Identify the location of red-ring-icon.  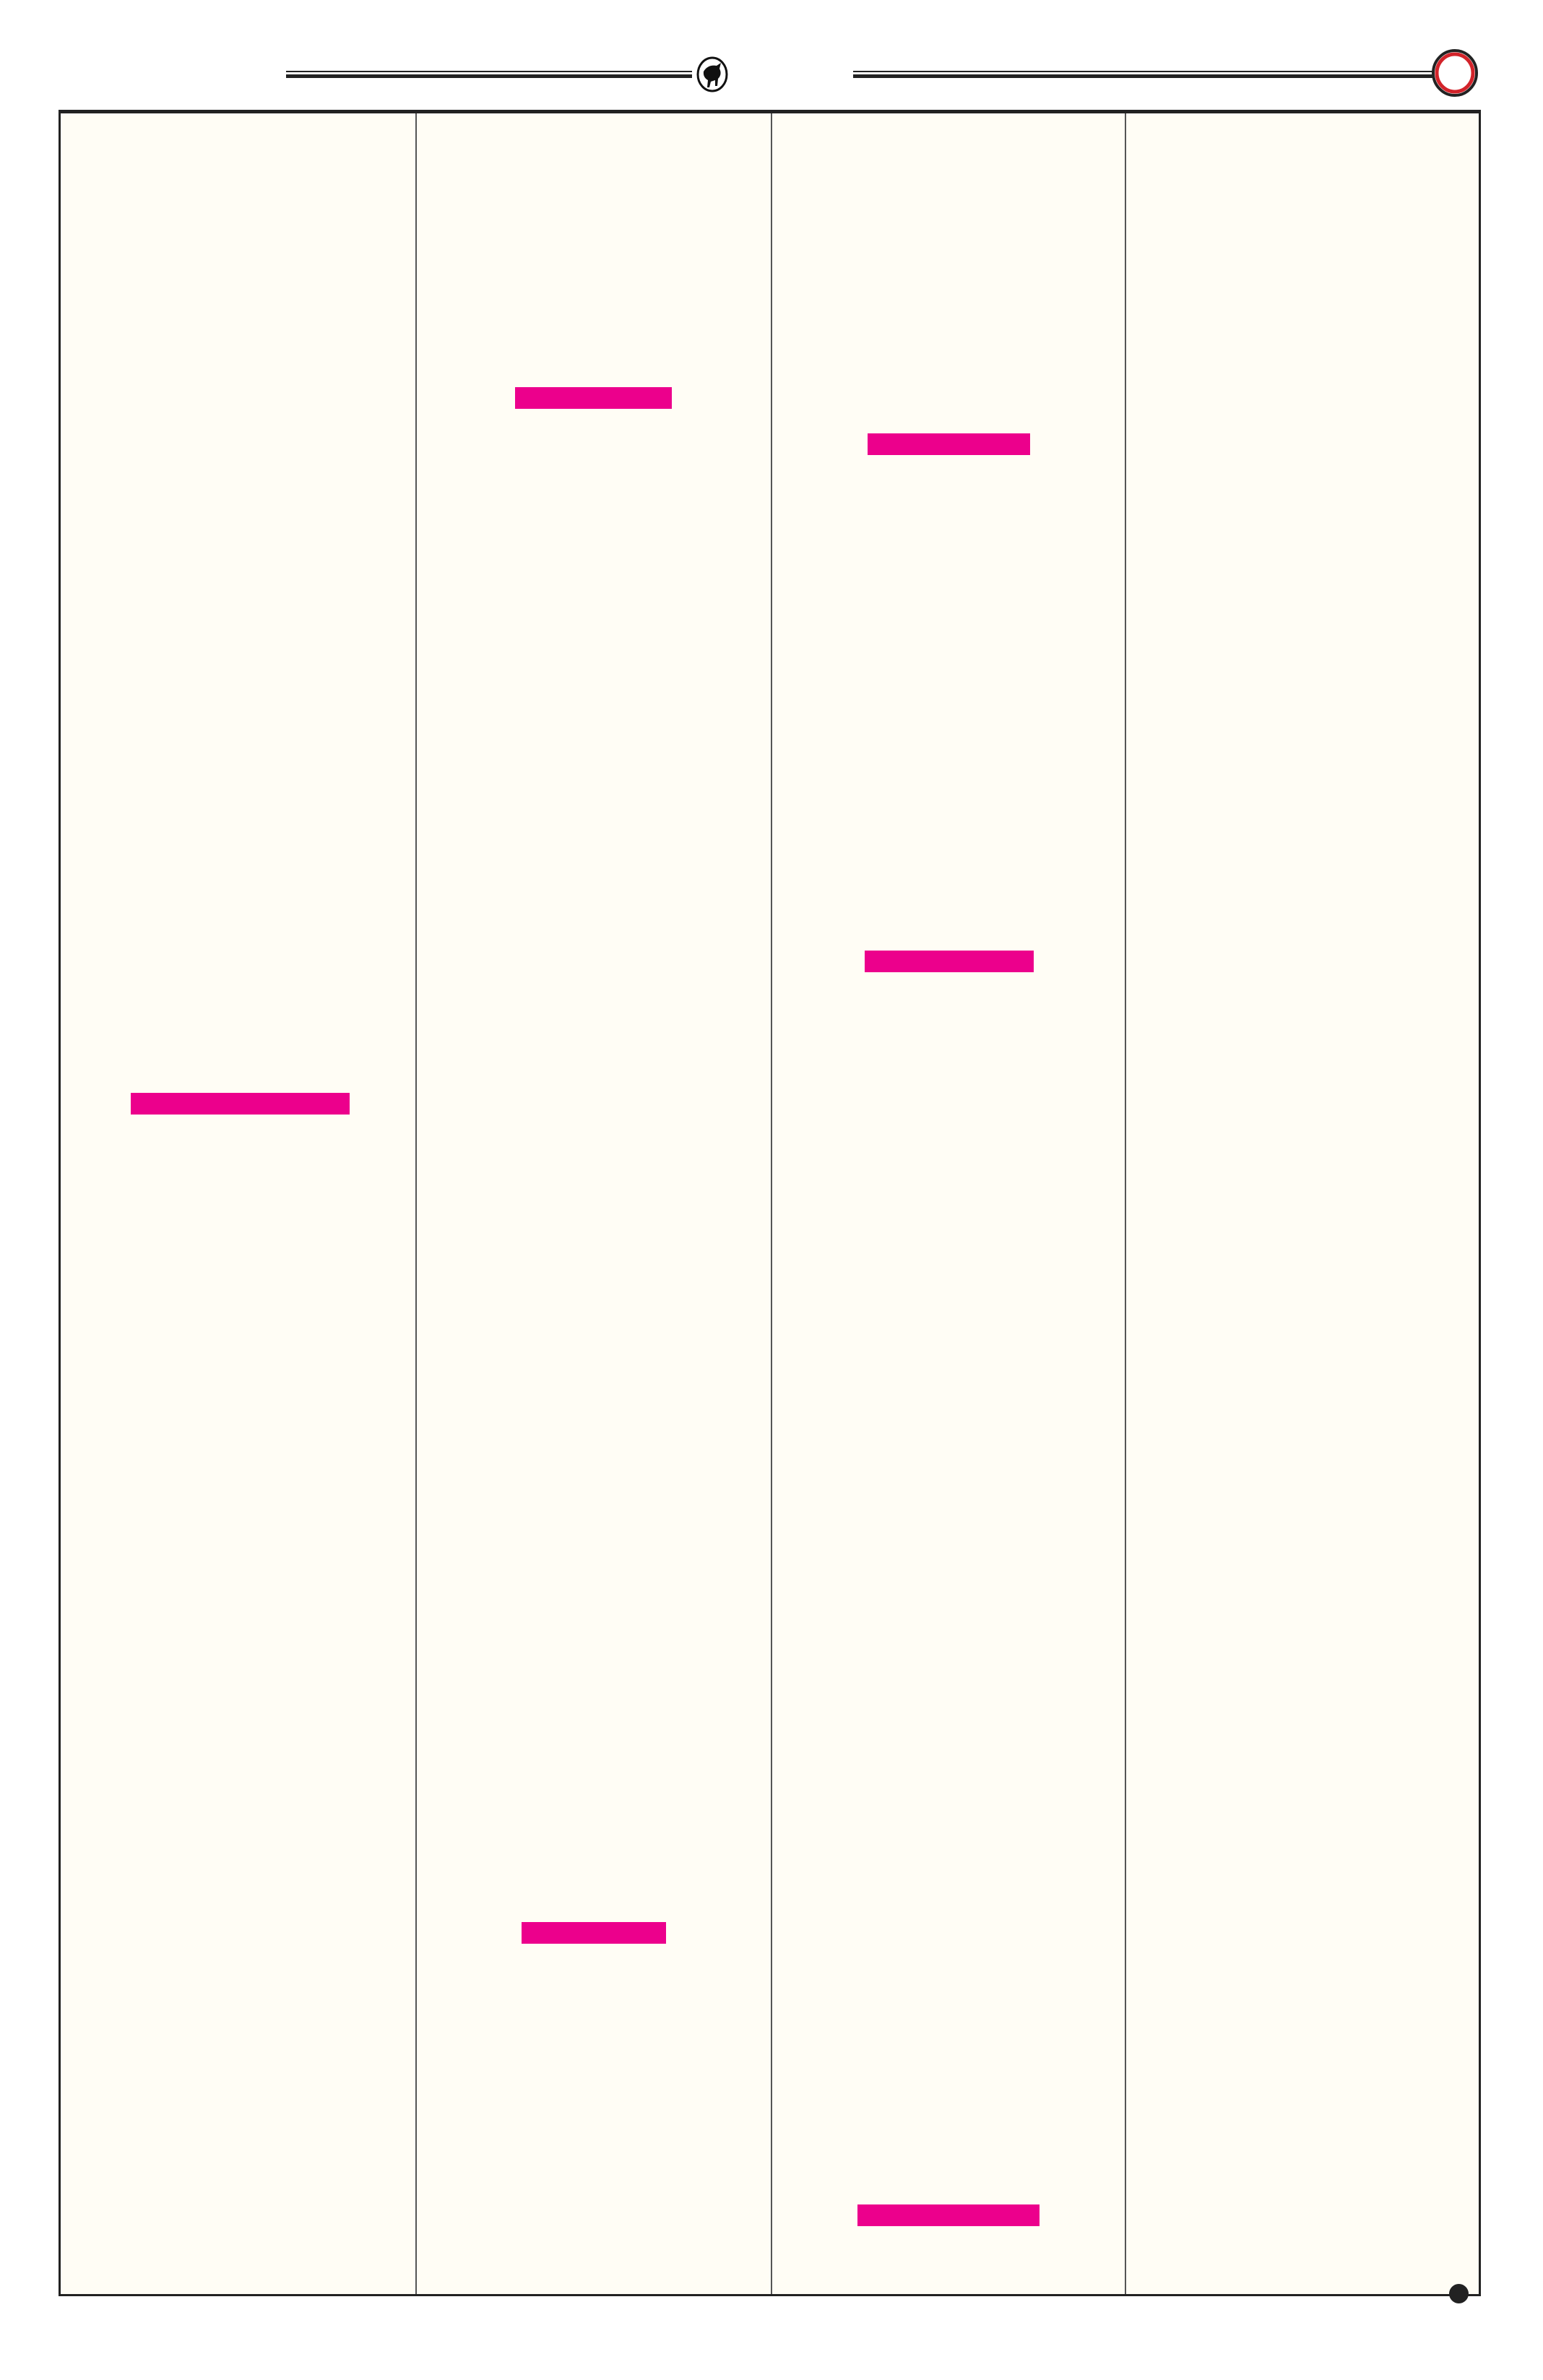
(1455, 73).